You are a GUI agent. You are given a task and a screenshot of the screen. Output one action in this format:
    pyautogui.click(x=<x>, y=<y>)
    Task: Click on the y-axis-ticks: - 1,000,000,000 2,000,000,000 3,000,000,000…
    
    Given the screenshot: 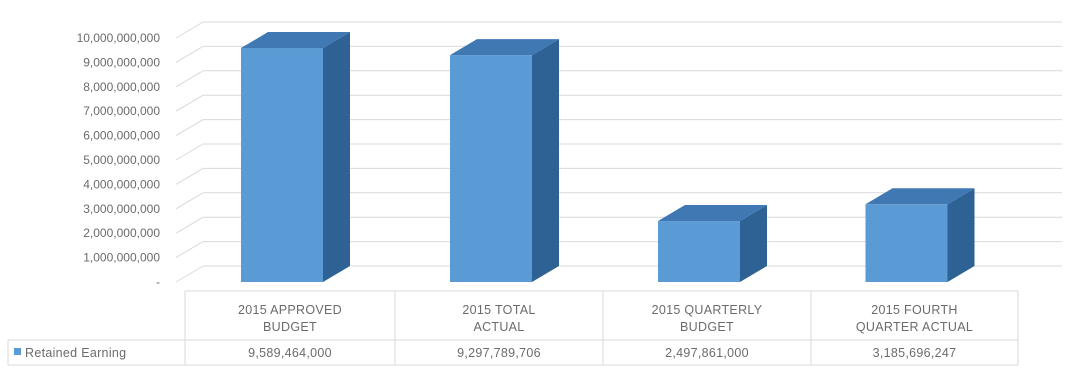 What is the action you would take?
    pyautogui.click(x=119, y=160)
    